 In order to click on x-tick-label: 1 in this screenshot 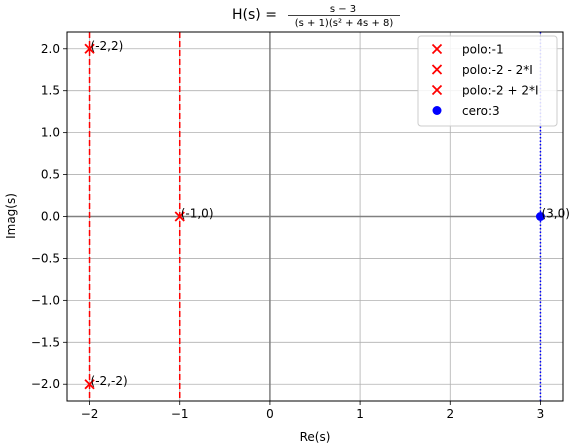, I will do `click(360, 414)`.